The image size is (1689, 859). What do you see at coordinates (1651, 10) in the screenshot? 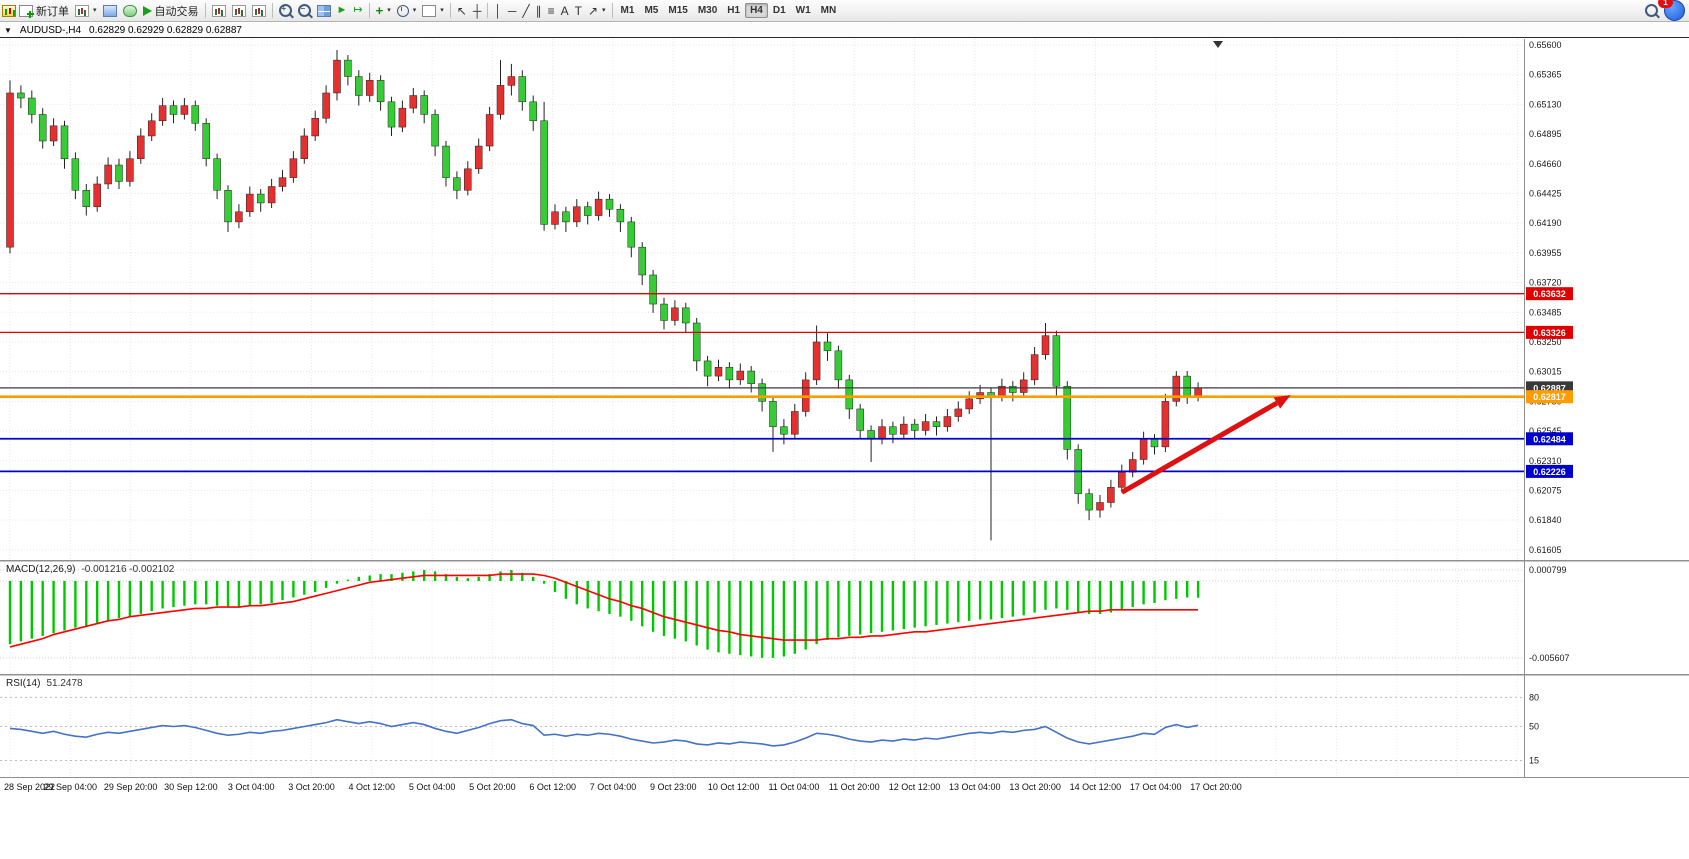
I see `search-icon` at bounding box center [1651, 10].